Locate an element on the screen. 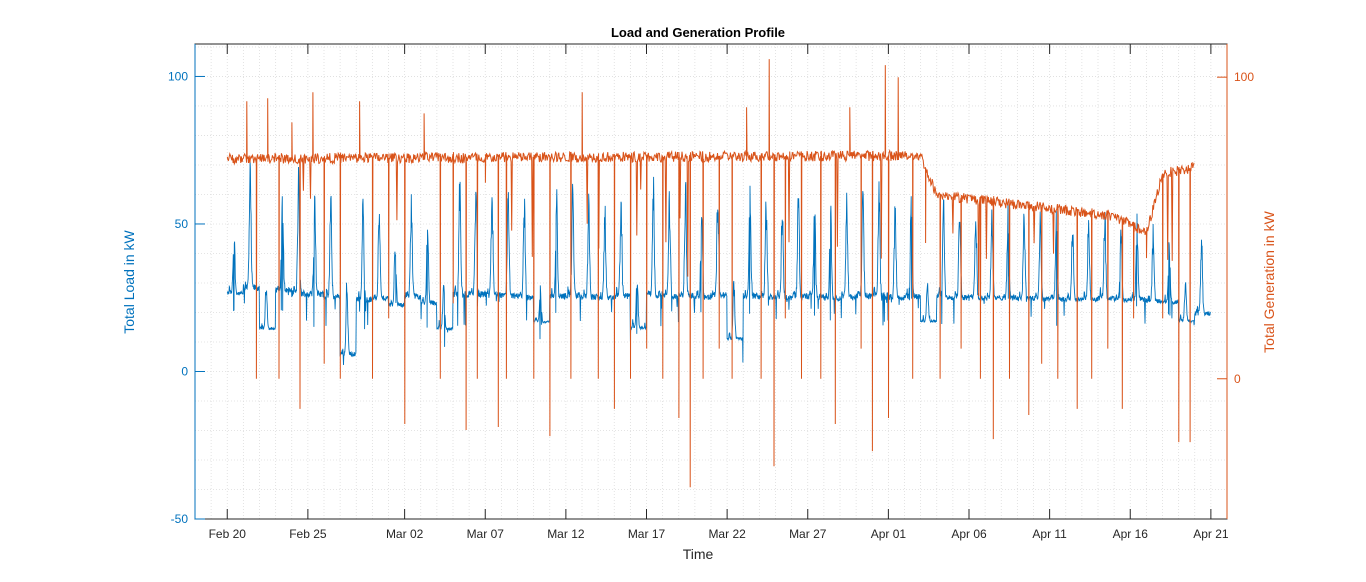  y-left-tick-label: 100 is located at coordinates (178, 76).